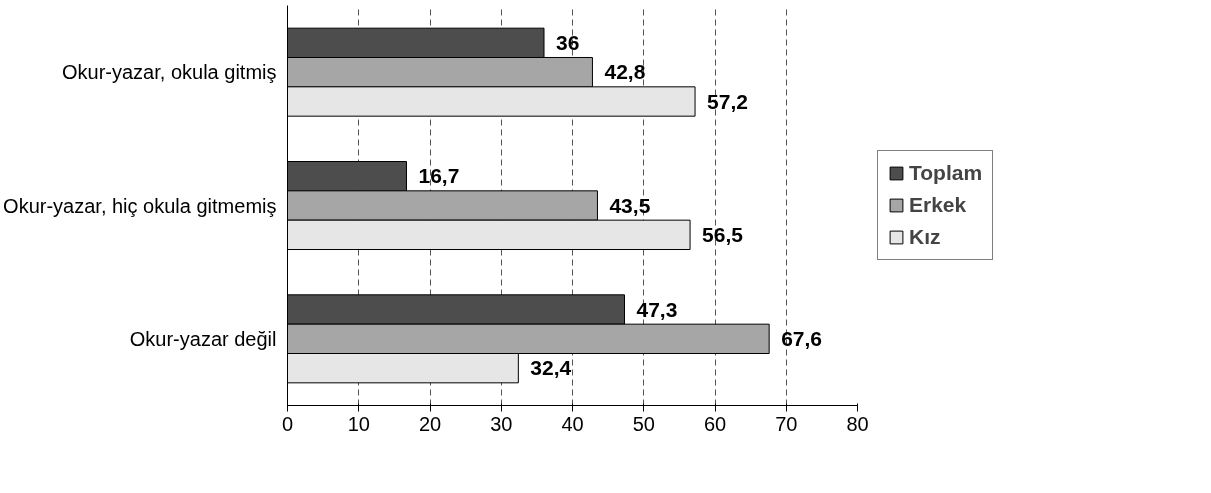  I want to click on legend-label: Kız, so click(925, 237).